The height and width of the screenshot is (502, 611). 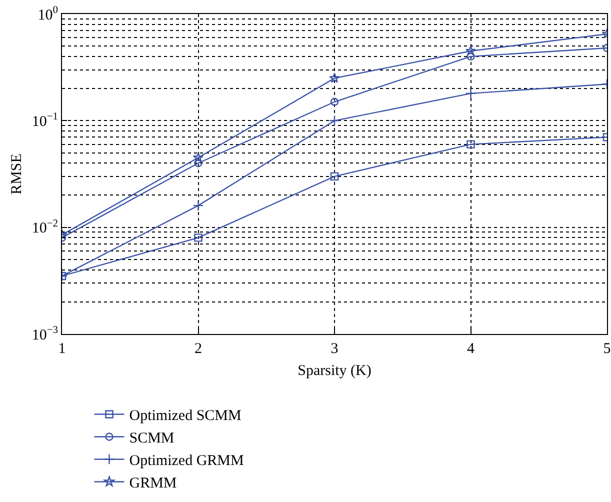 What do you see at coordinates (153, 484) in the screenshot?
I see `legend-label: GRMM` at bounding box center [153, 484].